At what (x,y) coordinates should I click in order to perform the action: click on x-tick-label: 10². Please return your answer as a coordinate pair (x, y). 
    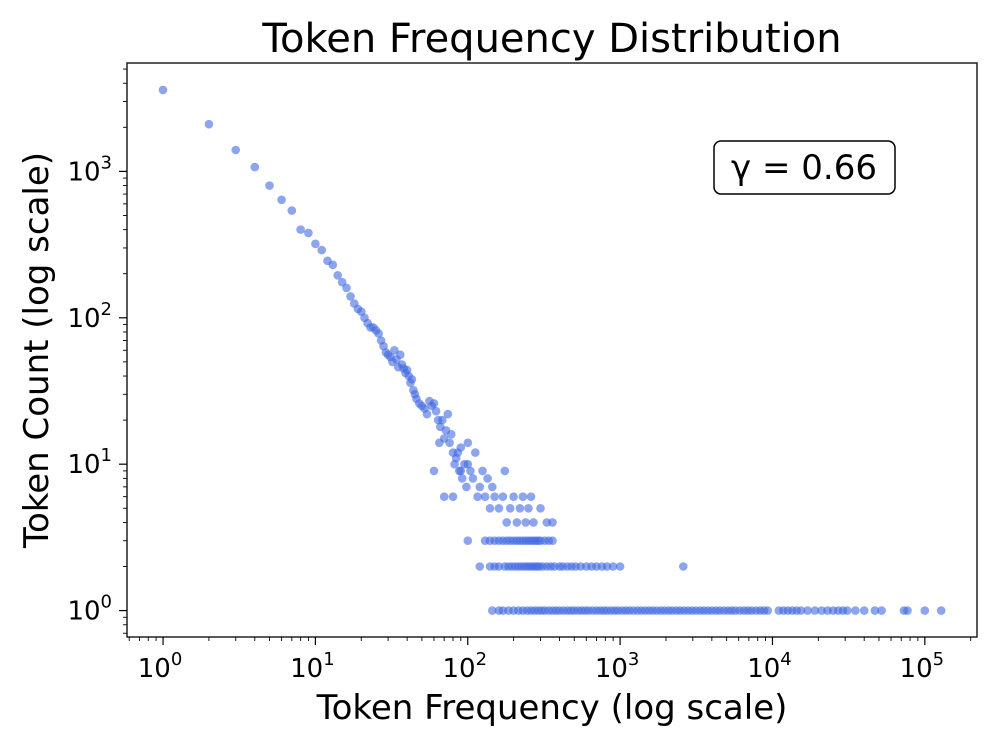
    Looking at the image, I should click on (464, 666).